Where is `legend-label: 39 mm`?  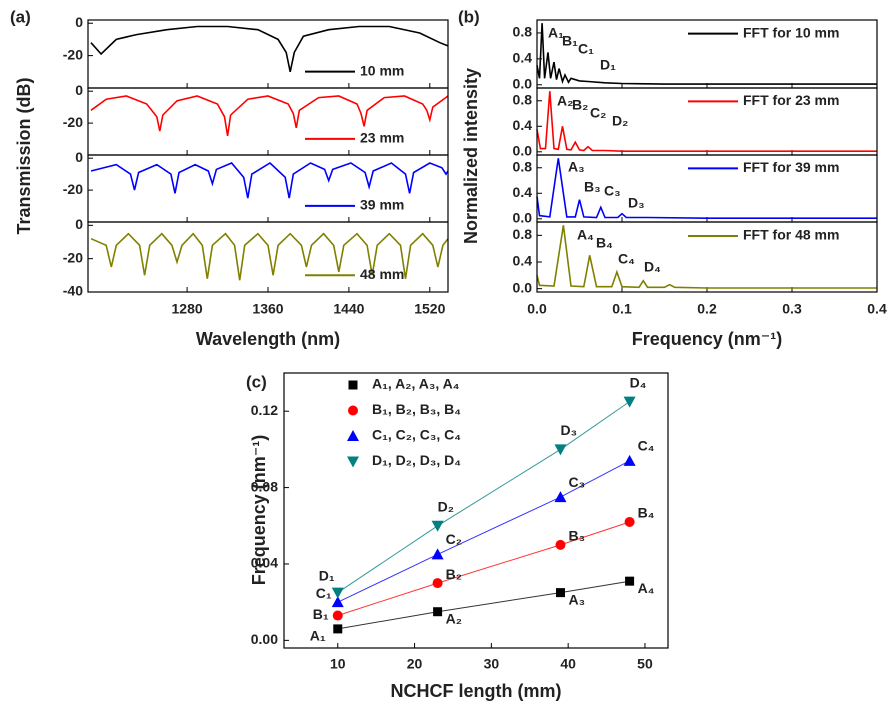
legend-label: 39 mm is located at coordinates (382, 205).